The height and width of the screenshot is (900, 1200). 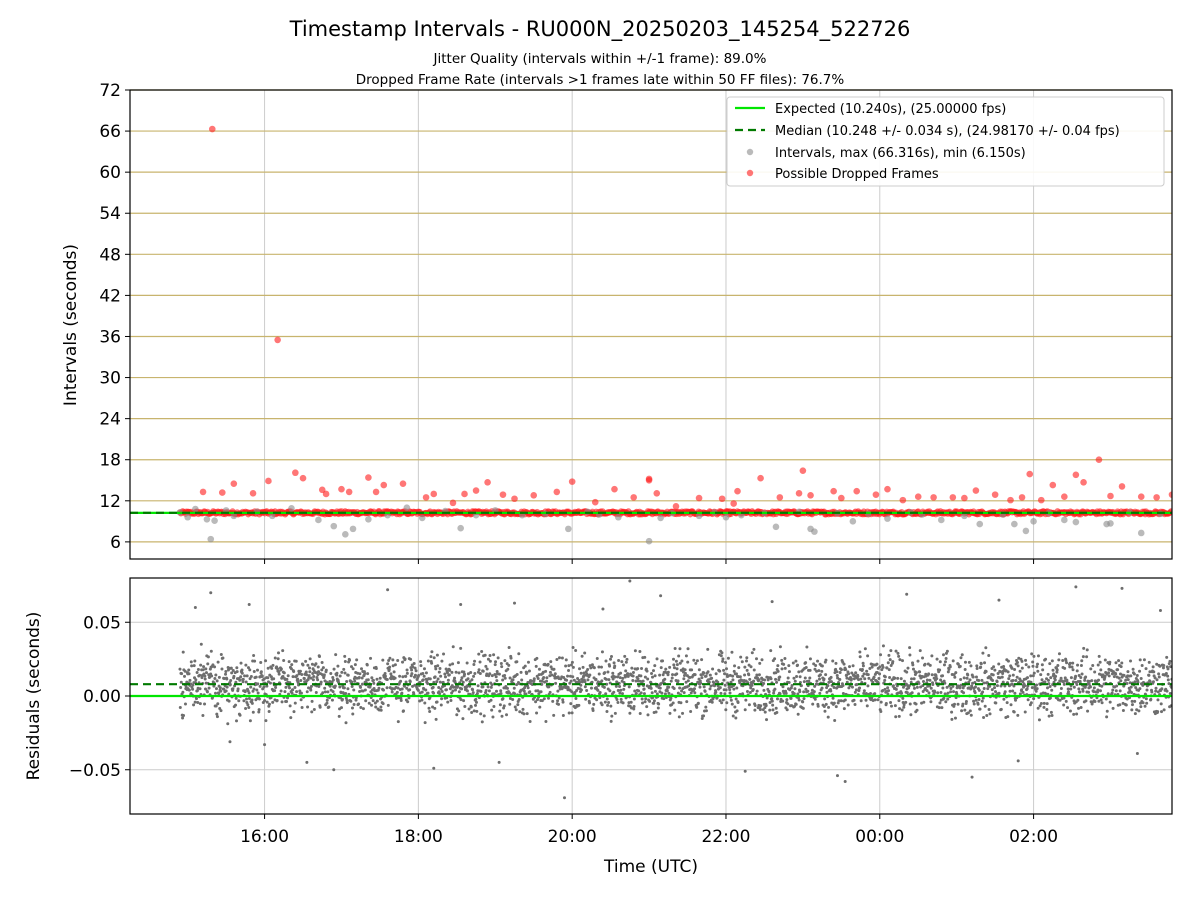 What do you see at coordinates (649, 541) in the screenshot?
I see `interval-point` at bounding box center [649, 541].